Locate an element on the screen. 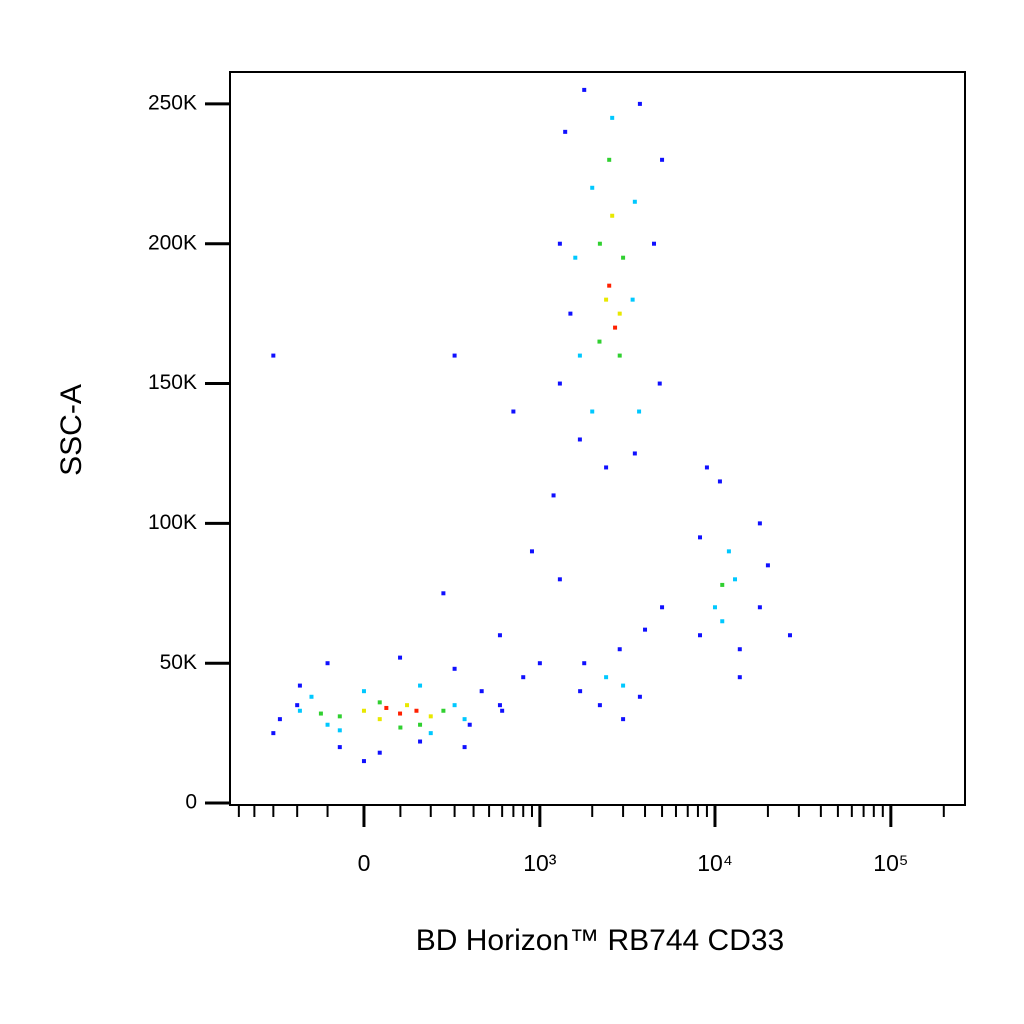  y-tick-label: 100K is located at coordinates (172, 522).